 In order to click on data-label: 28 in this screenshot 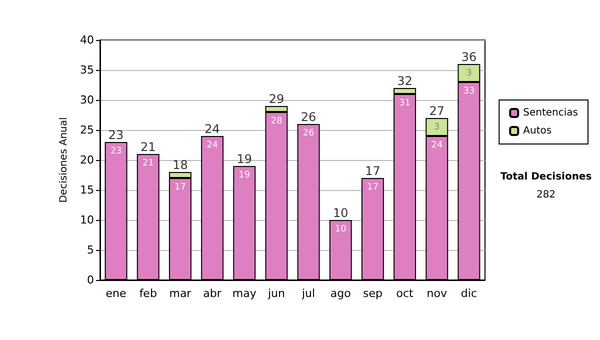, I will do `click(276, 121)`.